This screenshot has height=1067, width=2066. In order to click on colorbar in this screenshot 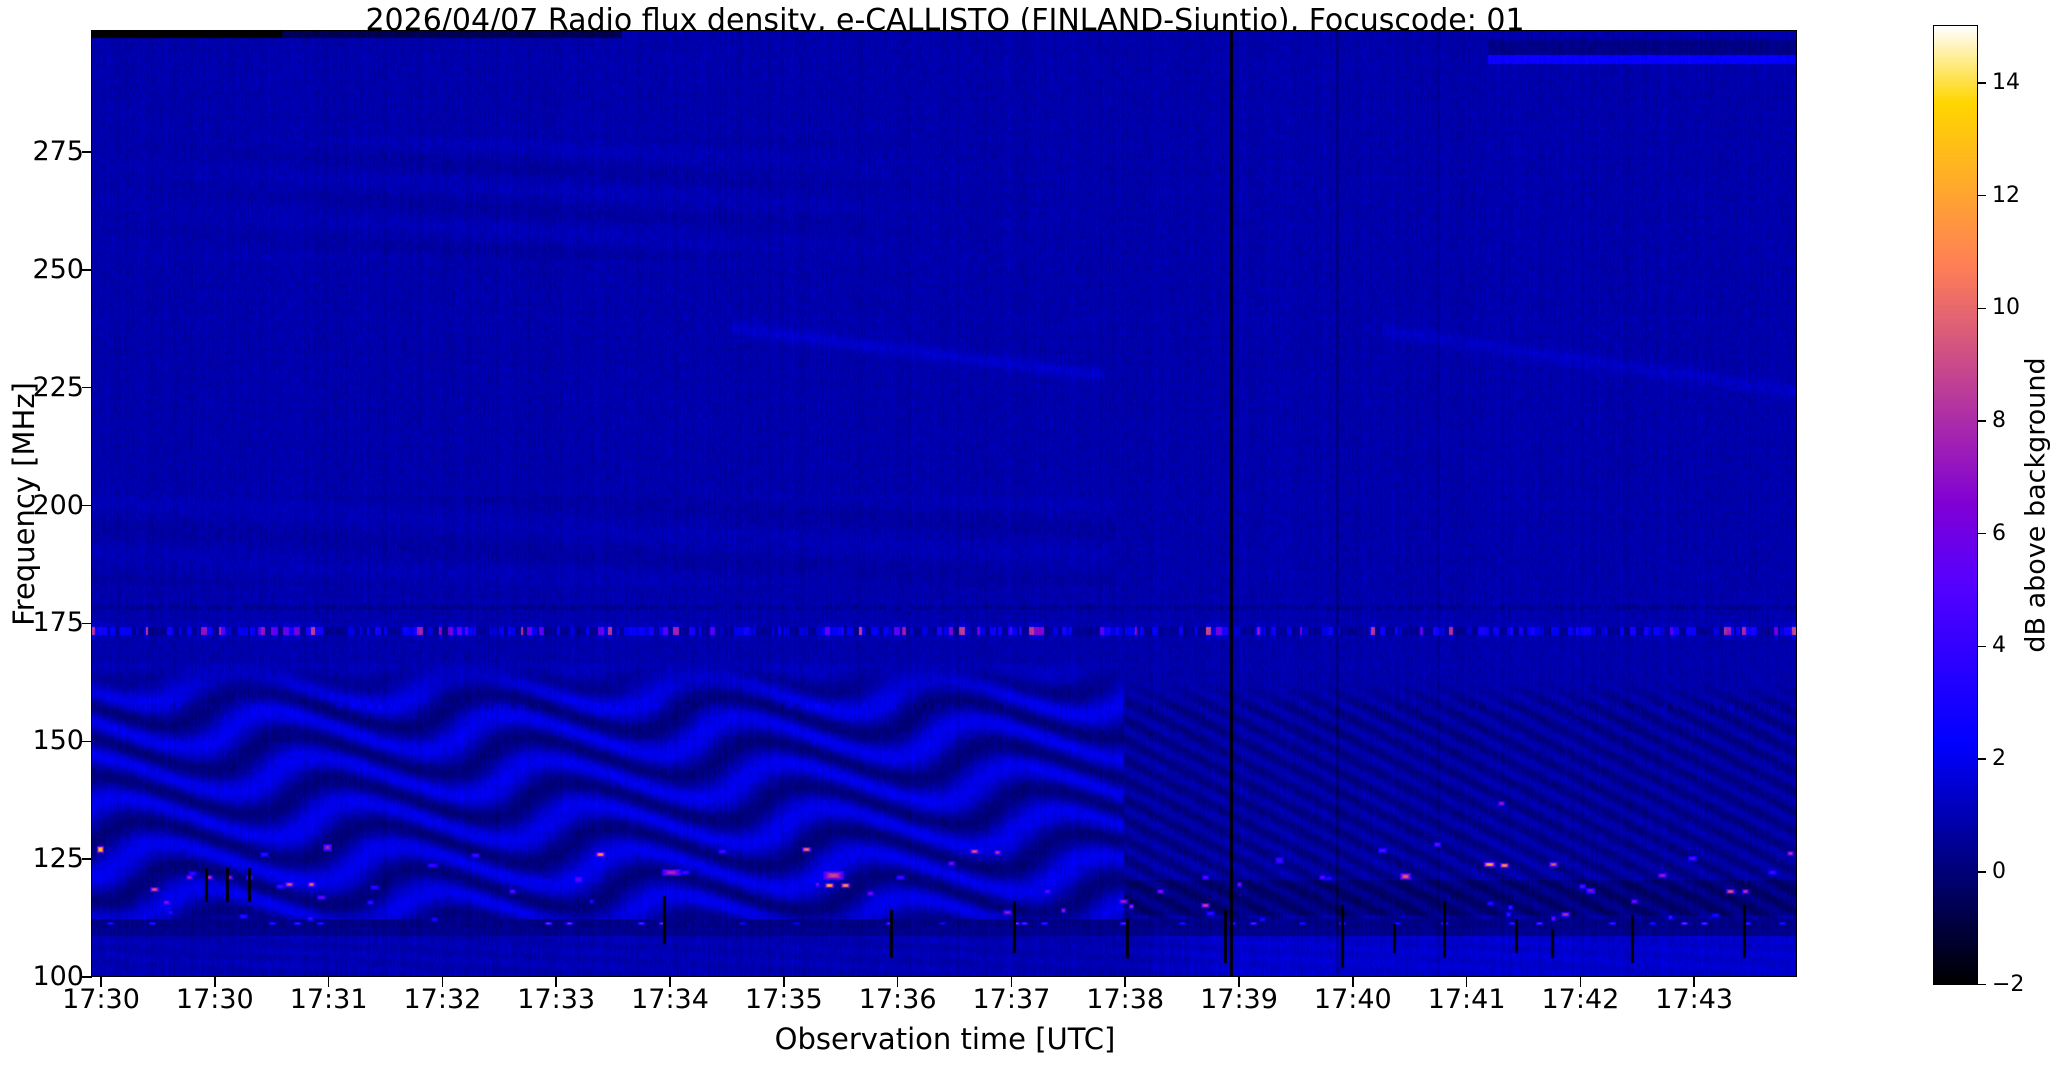, I will do `click(1955, 505)`.